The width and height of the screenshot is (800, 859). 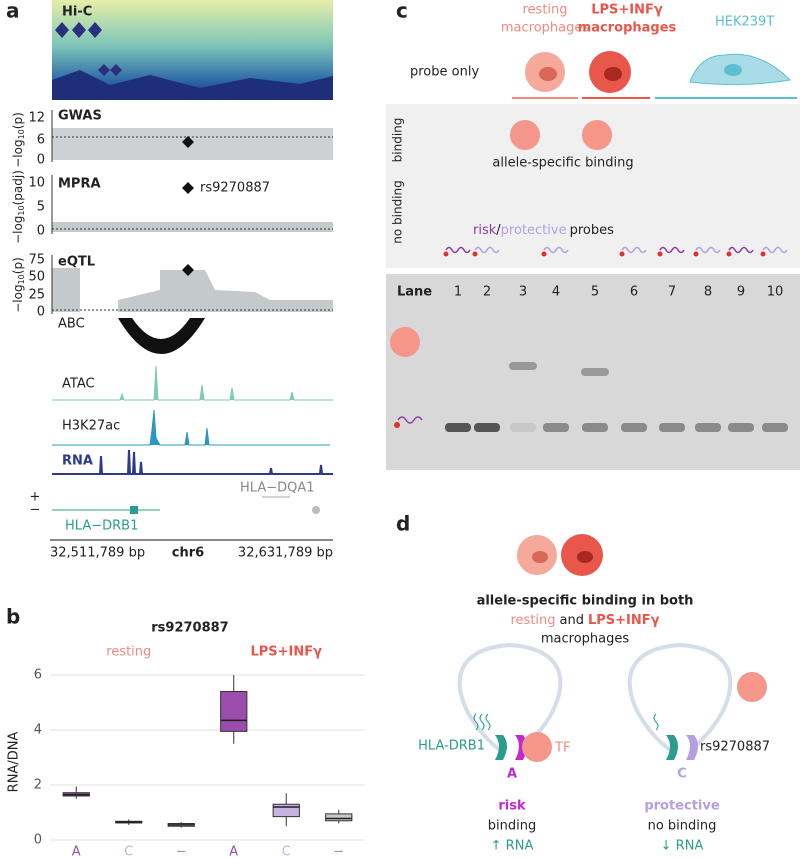 What do you see at coordinates (71, 324) in the screenshot?
I see `abc-label: ABC` at bounding box center [71, 324].